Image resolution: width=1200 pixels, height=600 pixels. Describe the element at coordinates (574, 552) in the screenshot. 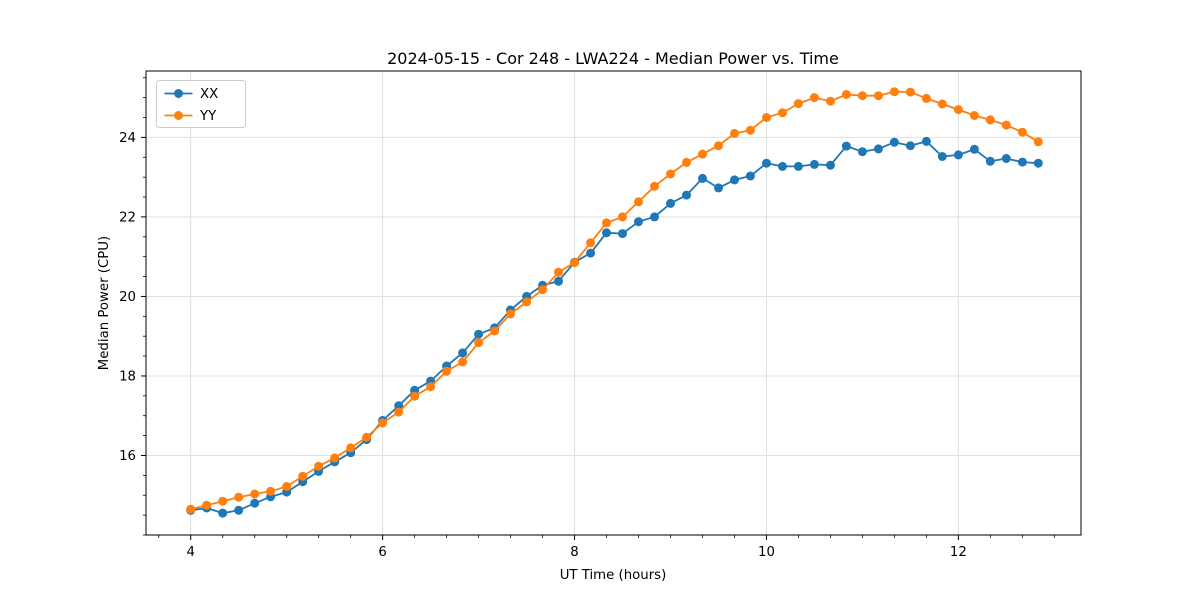

I see `x-tick-label: 8` at that location.